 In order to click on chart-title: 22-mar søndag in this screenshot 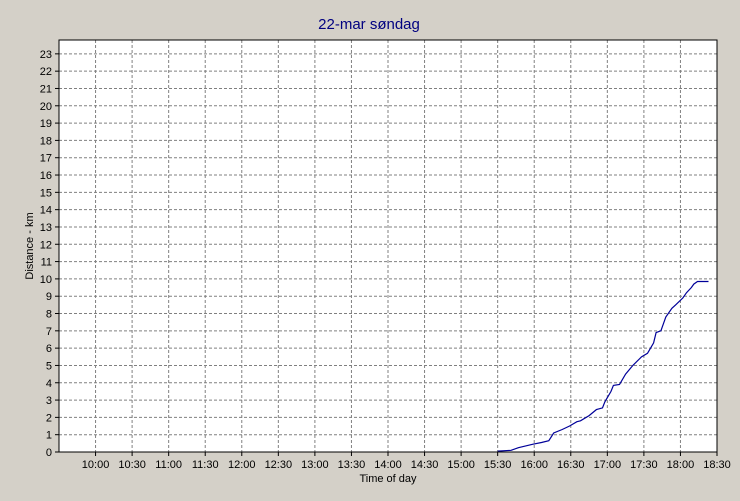, I will do `click(369, 24)`.